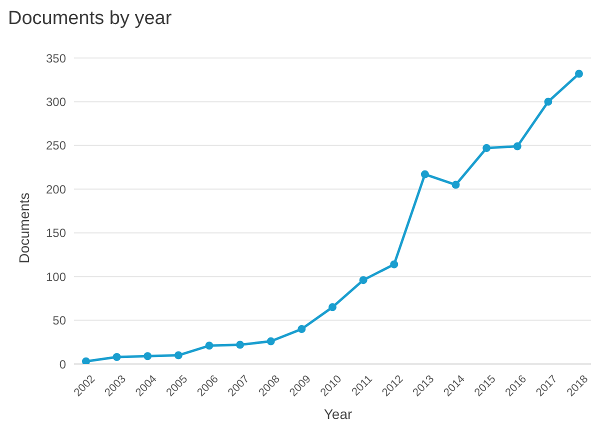 This screenshot has width=613, height=434. Describe the element at coordinates (59, 321) in the screenshot. I see `y-tick-label: 50` at that location.